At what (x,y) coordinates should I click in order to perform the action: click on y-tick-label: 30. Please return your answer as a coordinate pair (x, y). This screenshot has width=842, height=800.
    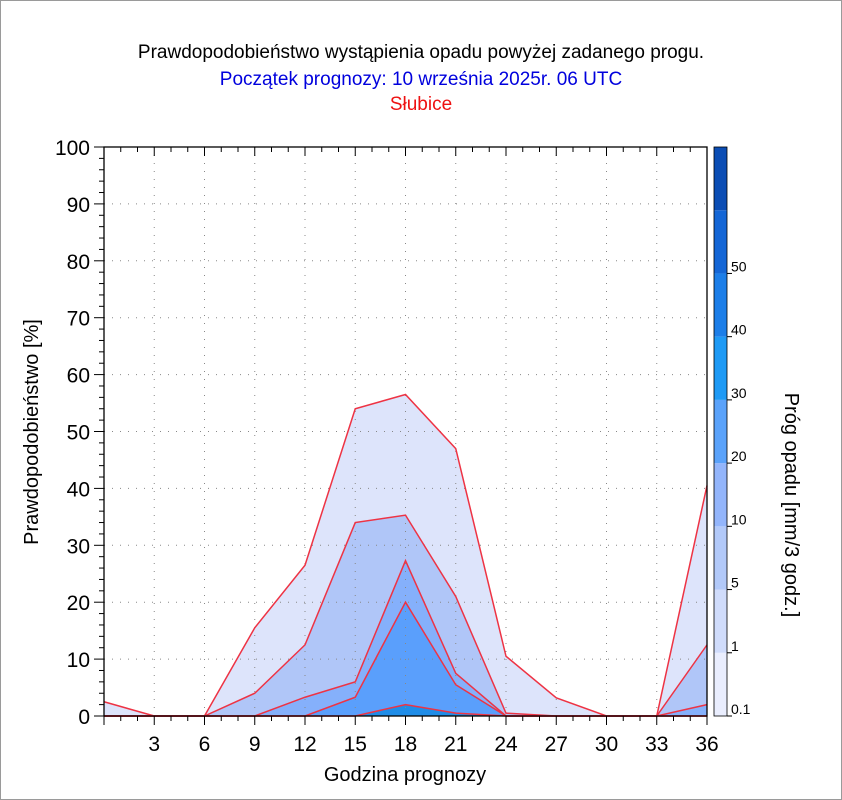
    Looking at the image, I should click on (78, 546).